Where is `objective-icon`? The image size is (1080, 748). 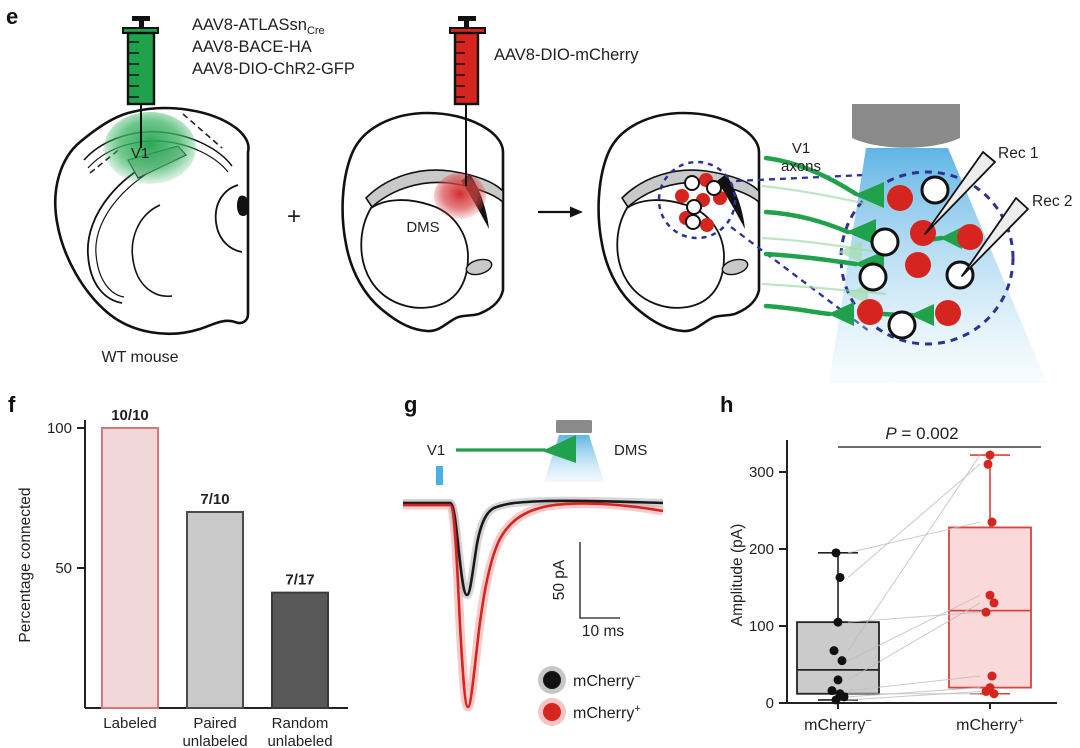 objective-icon is located at coordinates (906, 126).